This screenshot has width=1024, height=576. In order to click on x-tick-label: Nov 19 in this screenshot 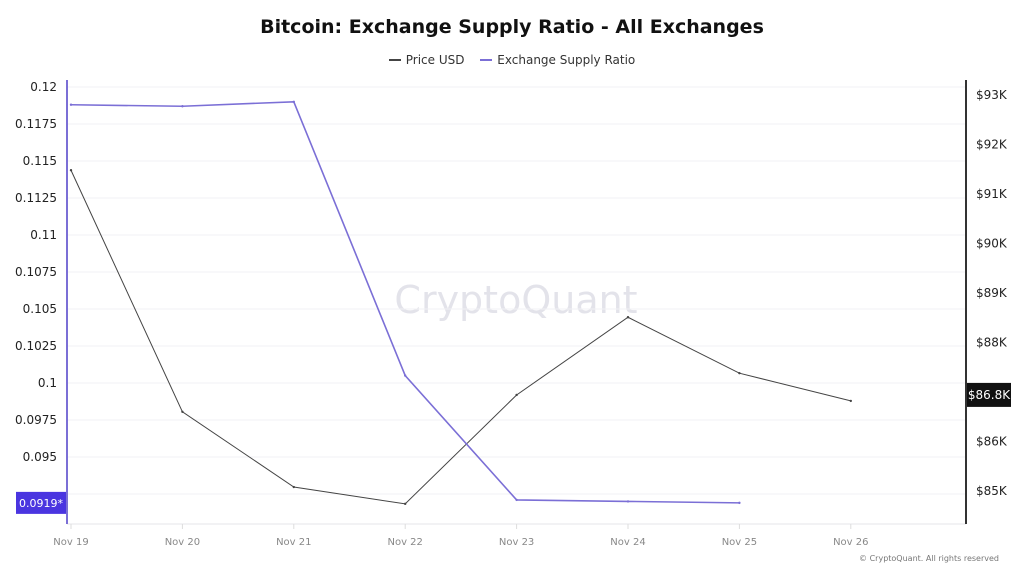, I will do `click(70, 542)`.